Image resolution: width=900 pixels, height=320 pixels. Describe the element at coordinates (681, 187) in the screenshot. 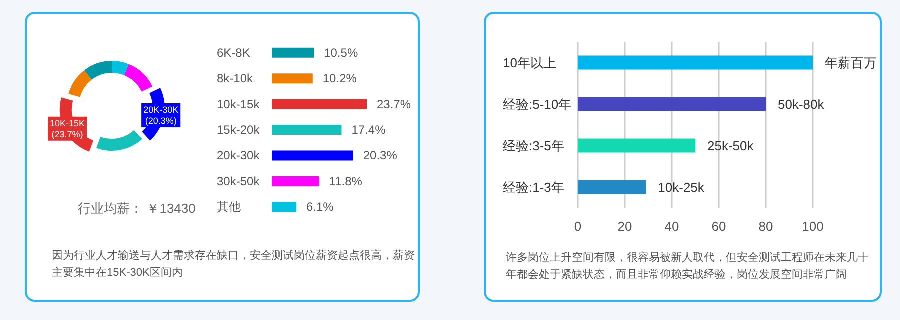

I see `annotation: 10k-25k` at that location.